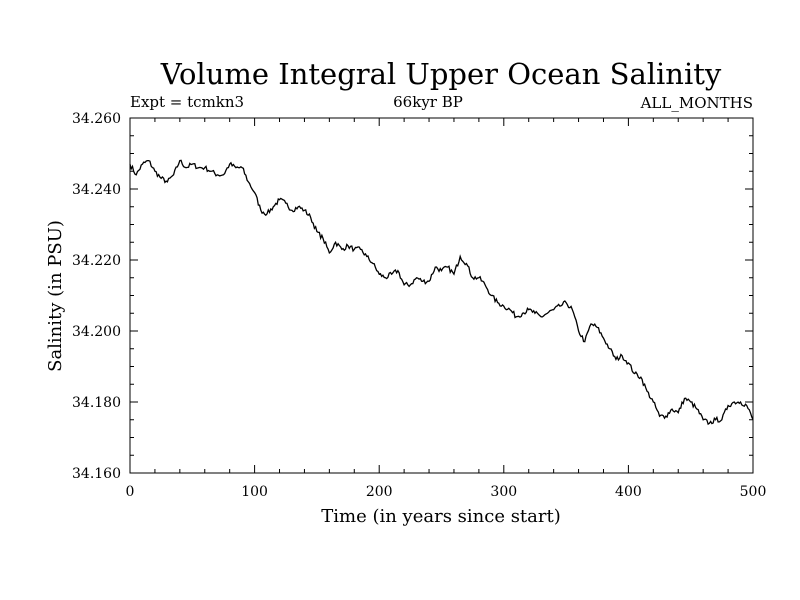 The width and height of the screenshot is (800, 600). Describe the element at coordinates (446, 492) in the screenshot. I see `x-tick-labels: 0 100 200 300 400 500` at that location.